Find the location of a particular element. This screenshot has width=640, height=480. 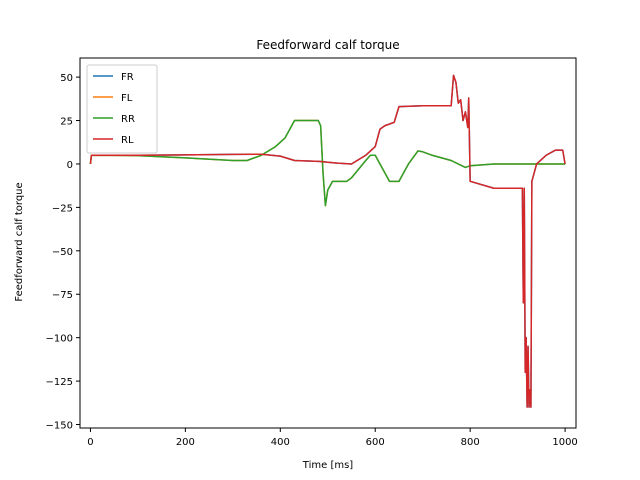

x-tick-label: 800 is located at coordinates (470, 442).